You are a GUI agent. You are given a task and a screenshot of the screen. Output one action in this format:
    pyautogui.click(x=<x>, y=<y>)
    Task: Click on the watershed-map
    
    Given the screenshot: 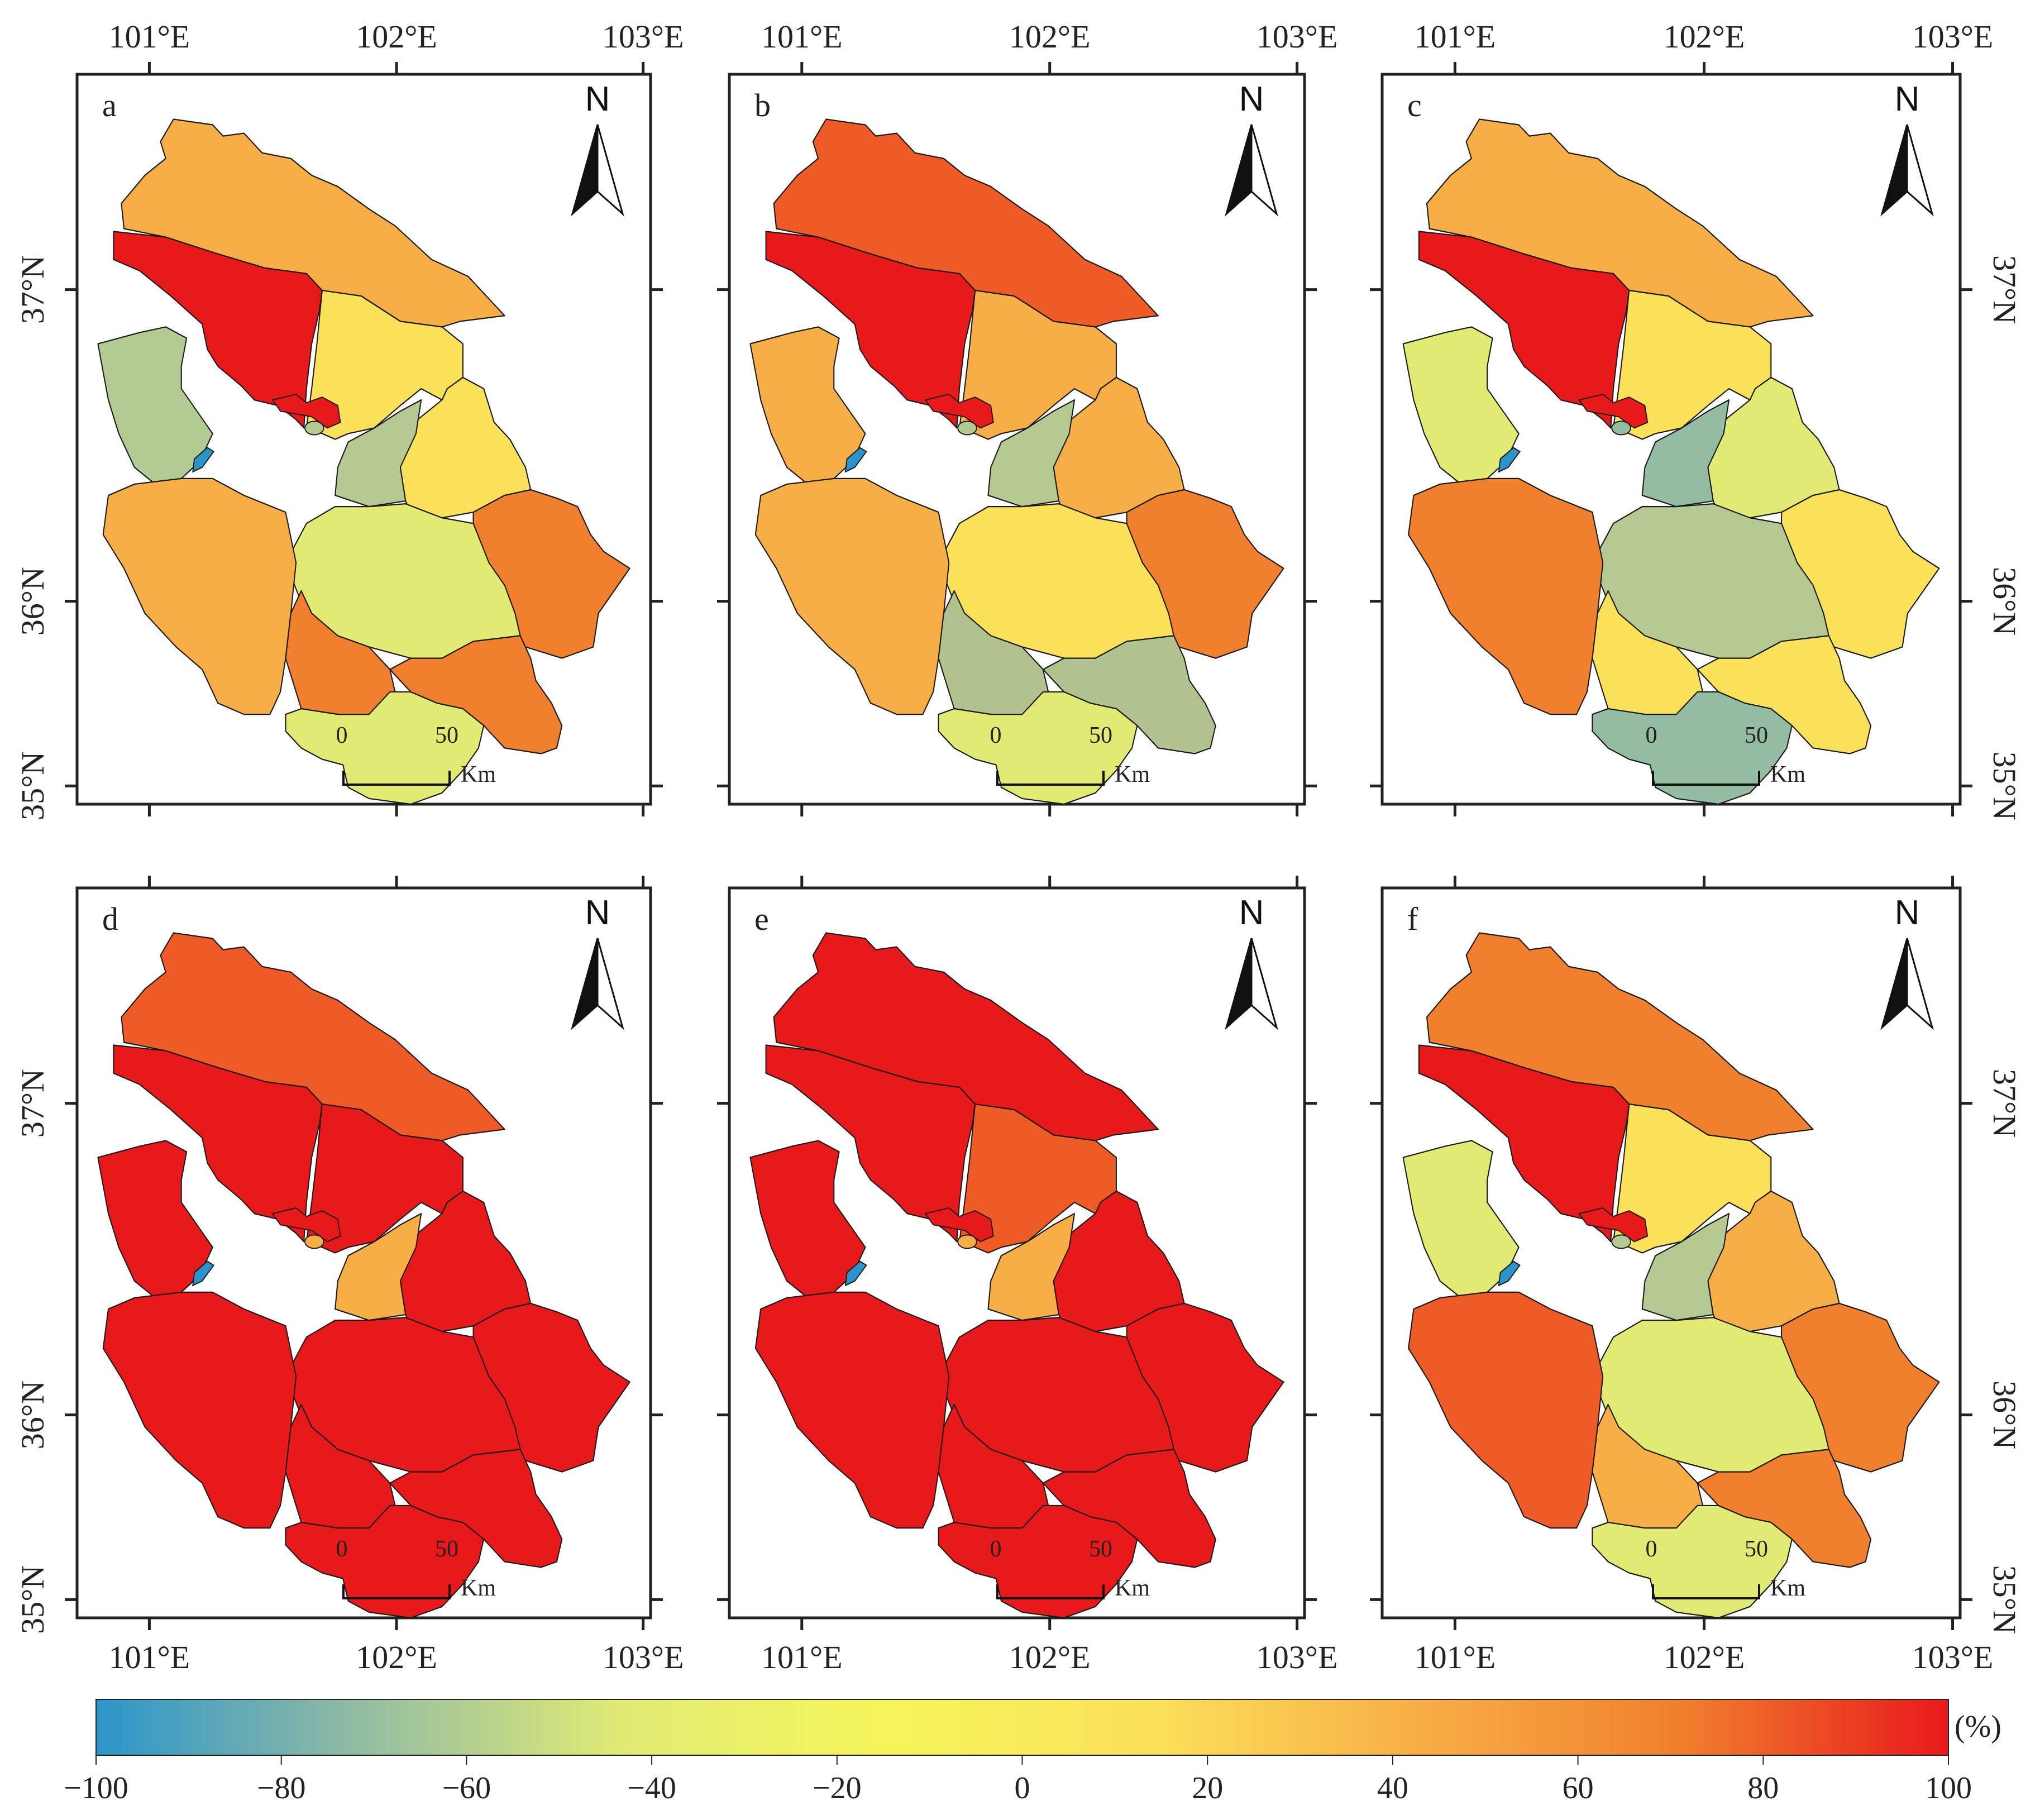 What is the action you would take?
    pyautogui.click(x=363, y=462)
    